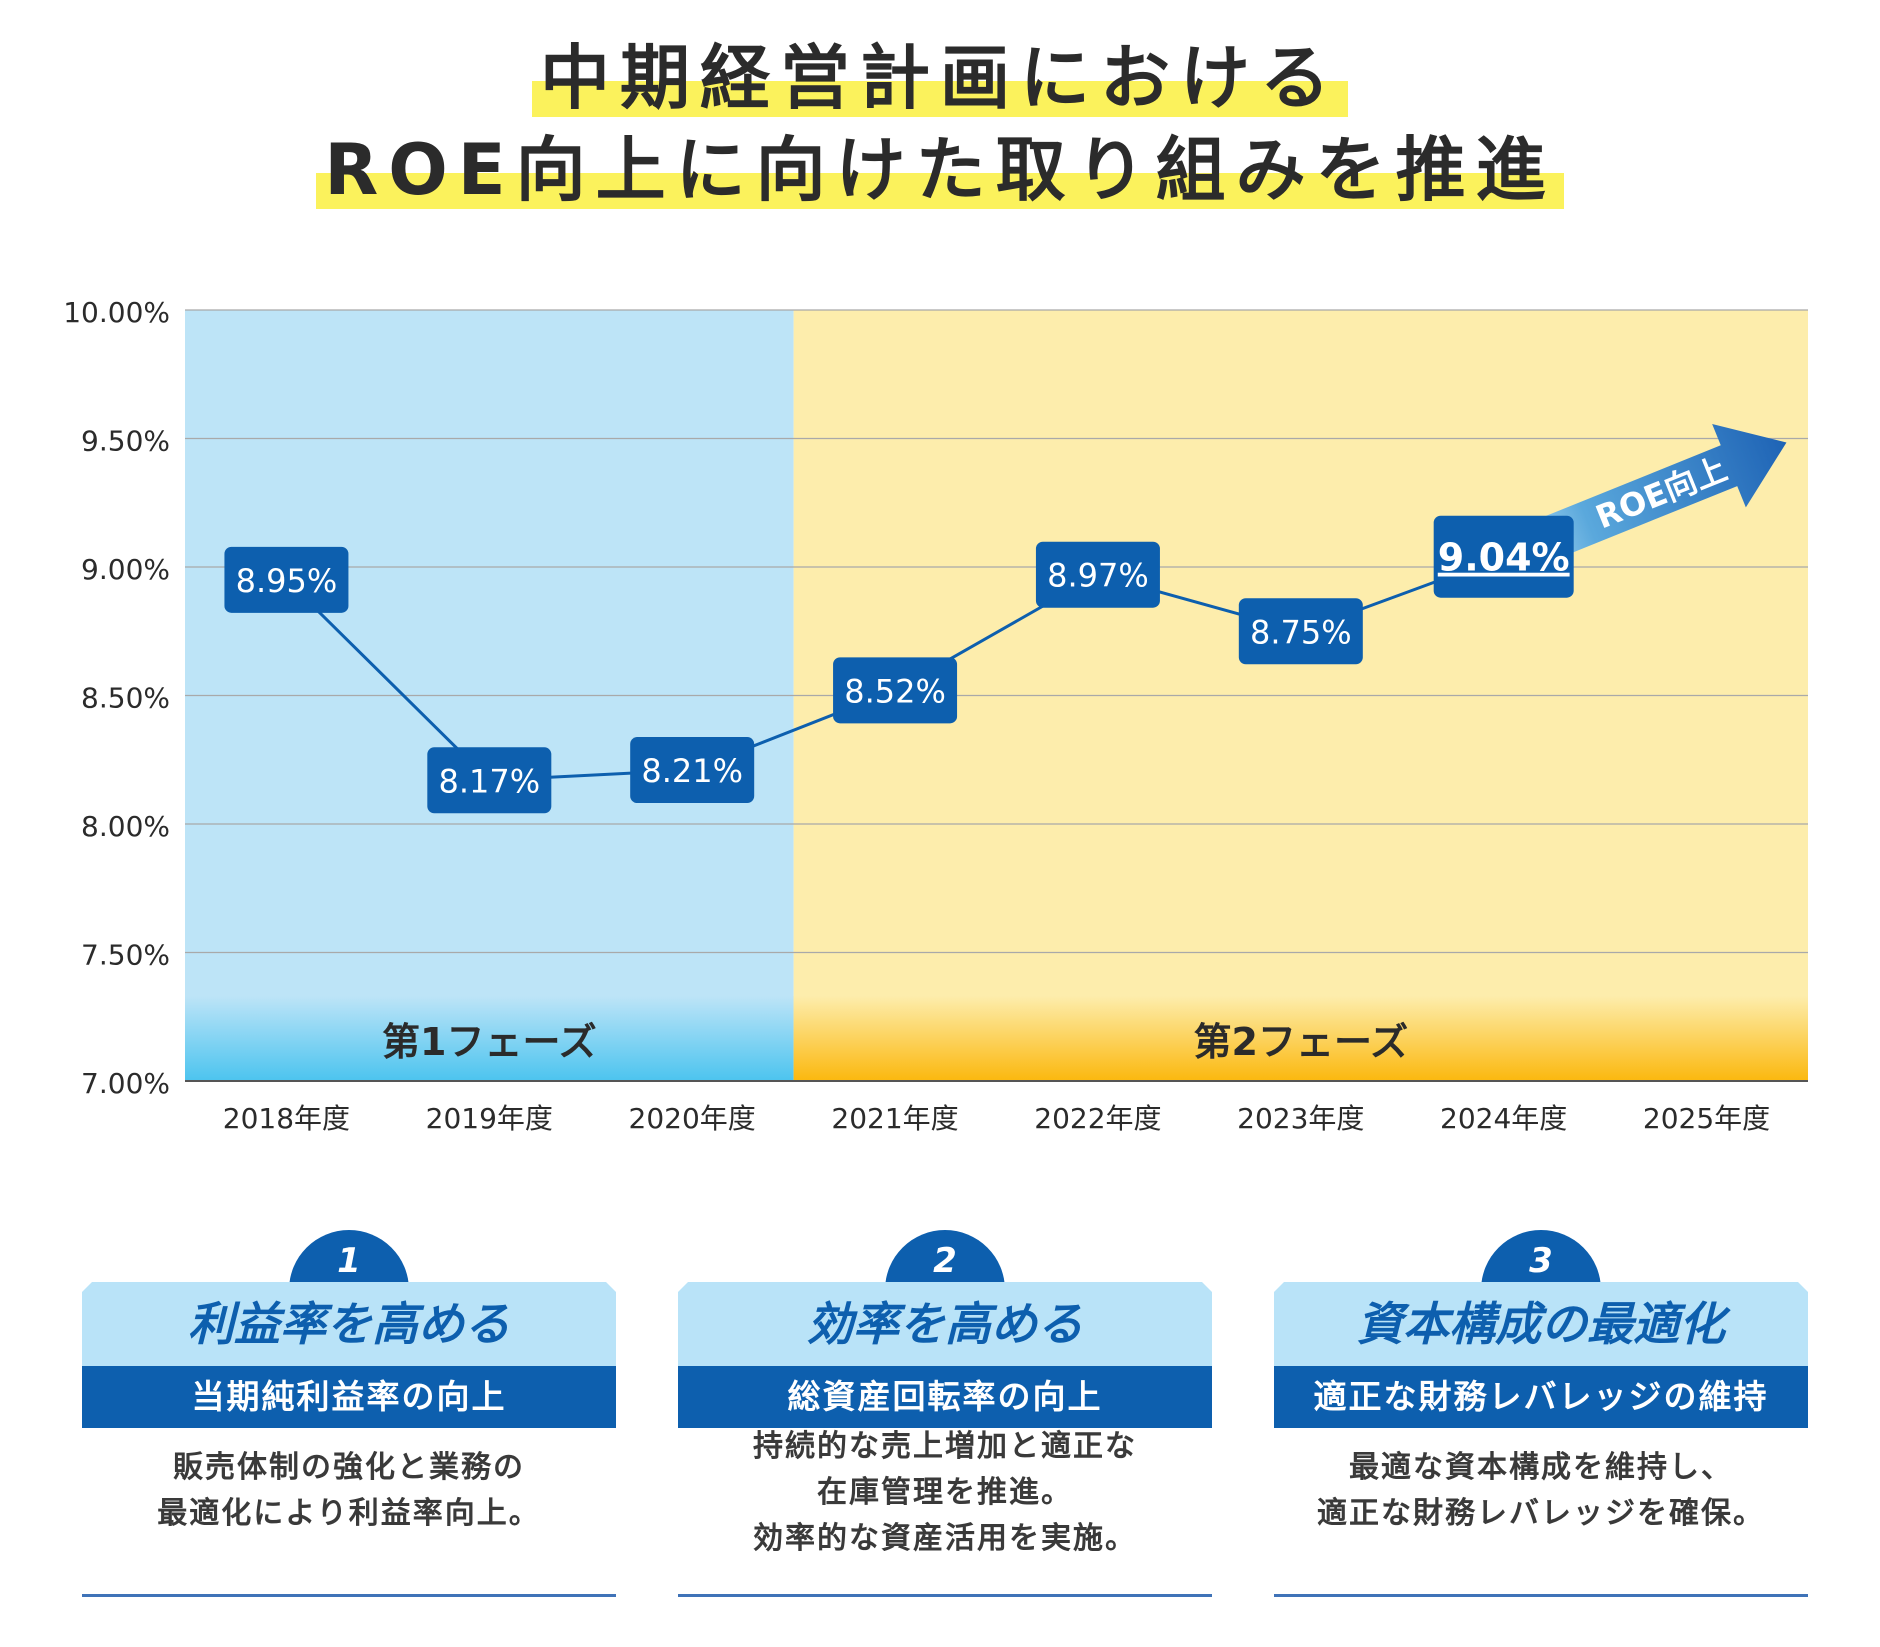 The height and width of the screenshot is (1647, 1880). Describe the element at coordinates (125, 1083) in the screenshot. I see `y-tick-label: 7.00%` at that location.